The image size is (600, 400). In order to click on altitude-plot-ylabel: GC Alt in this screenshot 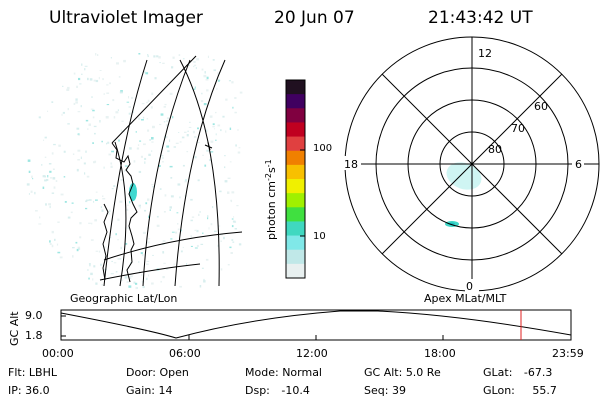, I will do `click(14, 328)`.